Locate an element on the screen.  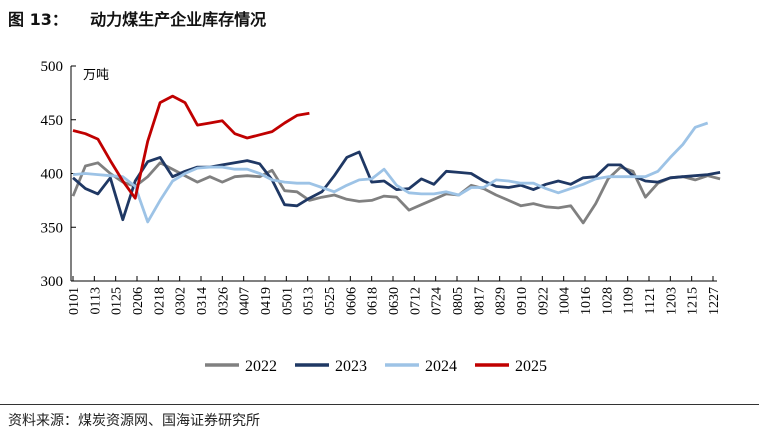
y-tick-label: 500 is located at coordinates (52, 67).